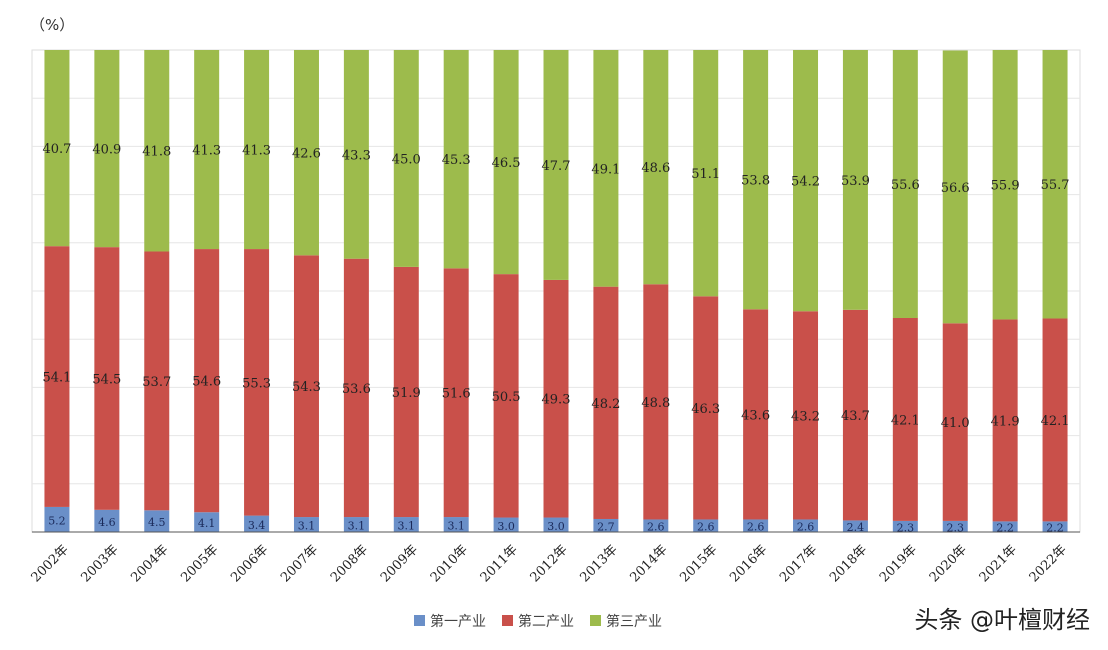 The image size is (1108, 650). I want to click on data-label: 54.6, so click(206, 382).